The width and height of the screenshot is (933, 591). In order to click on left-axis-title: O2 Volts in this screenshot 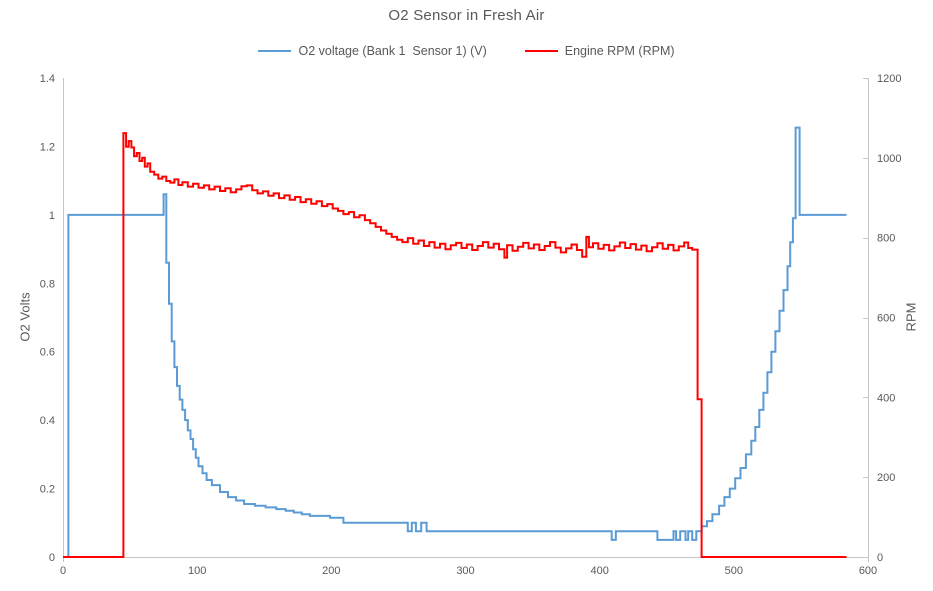, I will do `click(25, 317)`.